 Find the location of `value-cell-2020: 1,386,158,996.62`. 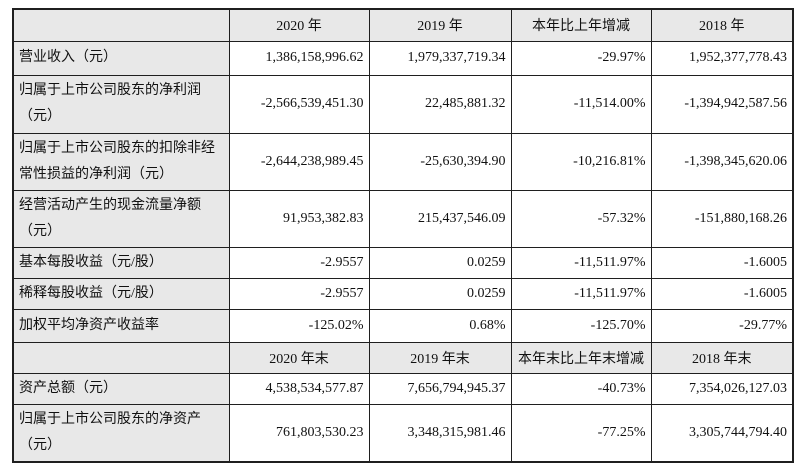

value-cell-2020: 1,386,158,996.62 is located at coordinates (299, 58).